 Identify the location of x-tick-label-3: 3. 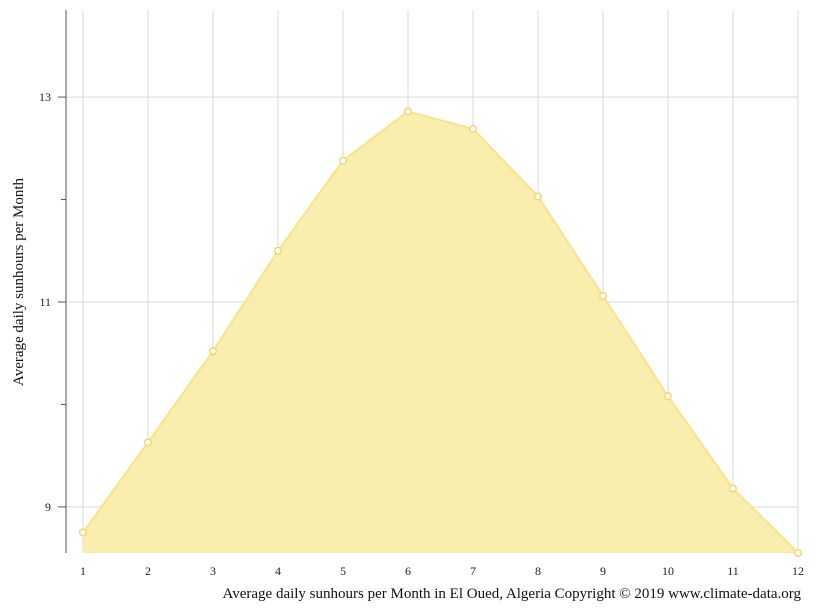
(213, 571).